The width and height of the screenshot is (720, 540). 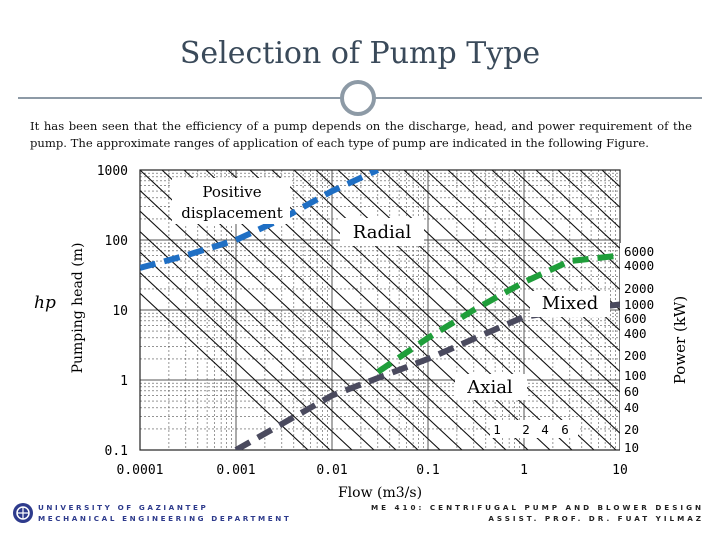 I want to click on y-tick-label: 1, so click(x=124, y=381).